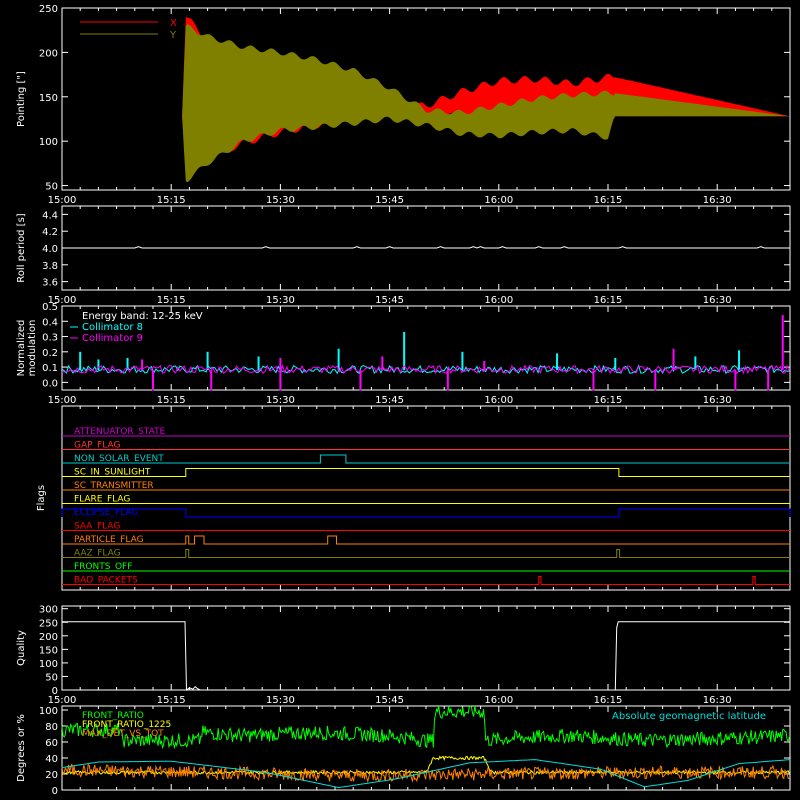 This screenshot has width=800, height=800. I want to click on y-tick-label: 0.2, so click(50, 353).